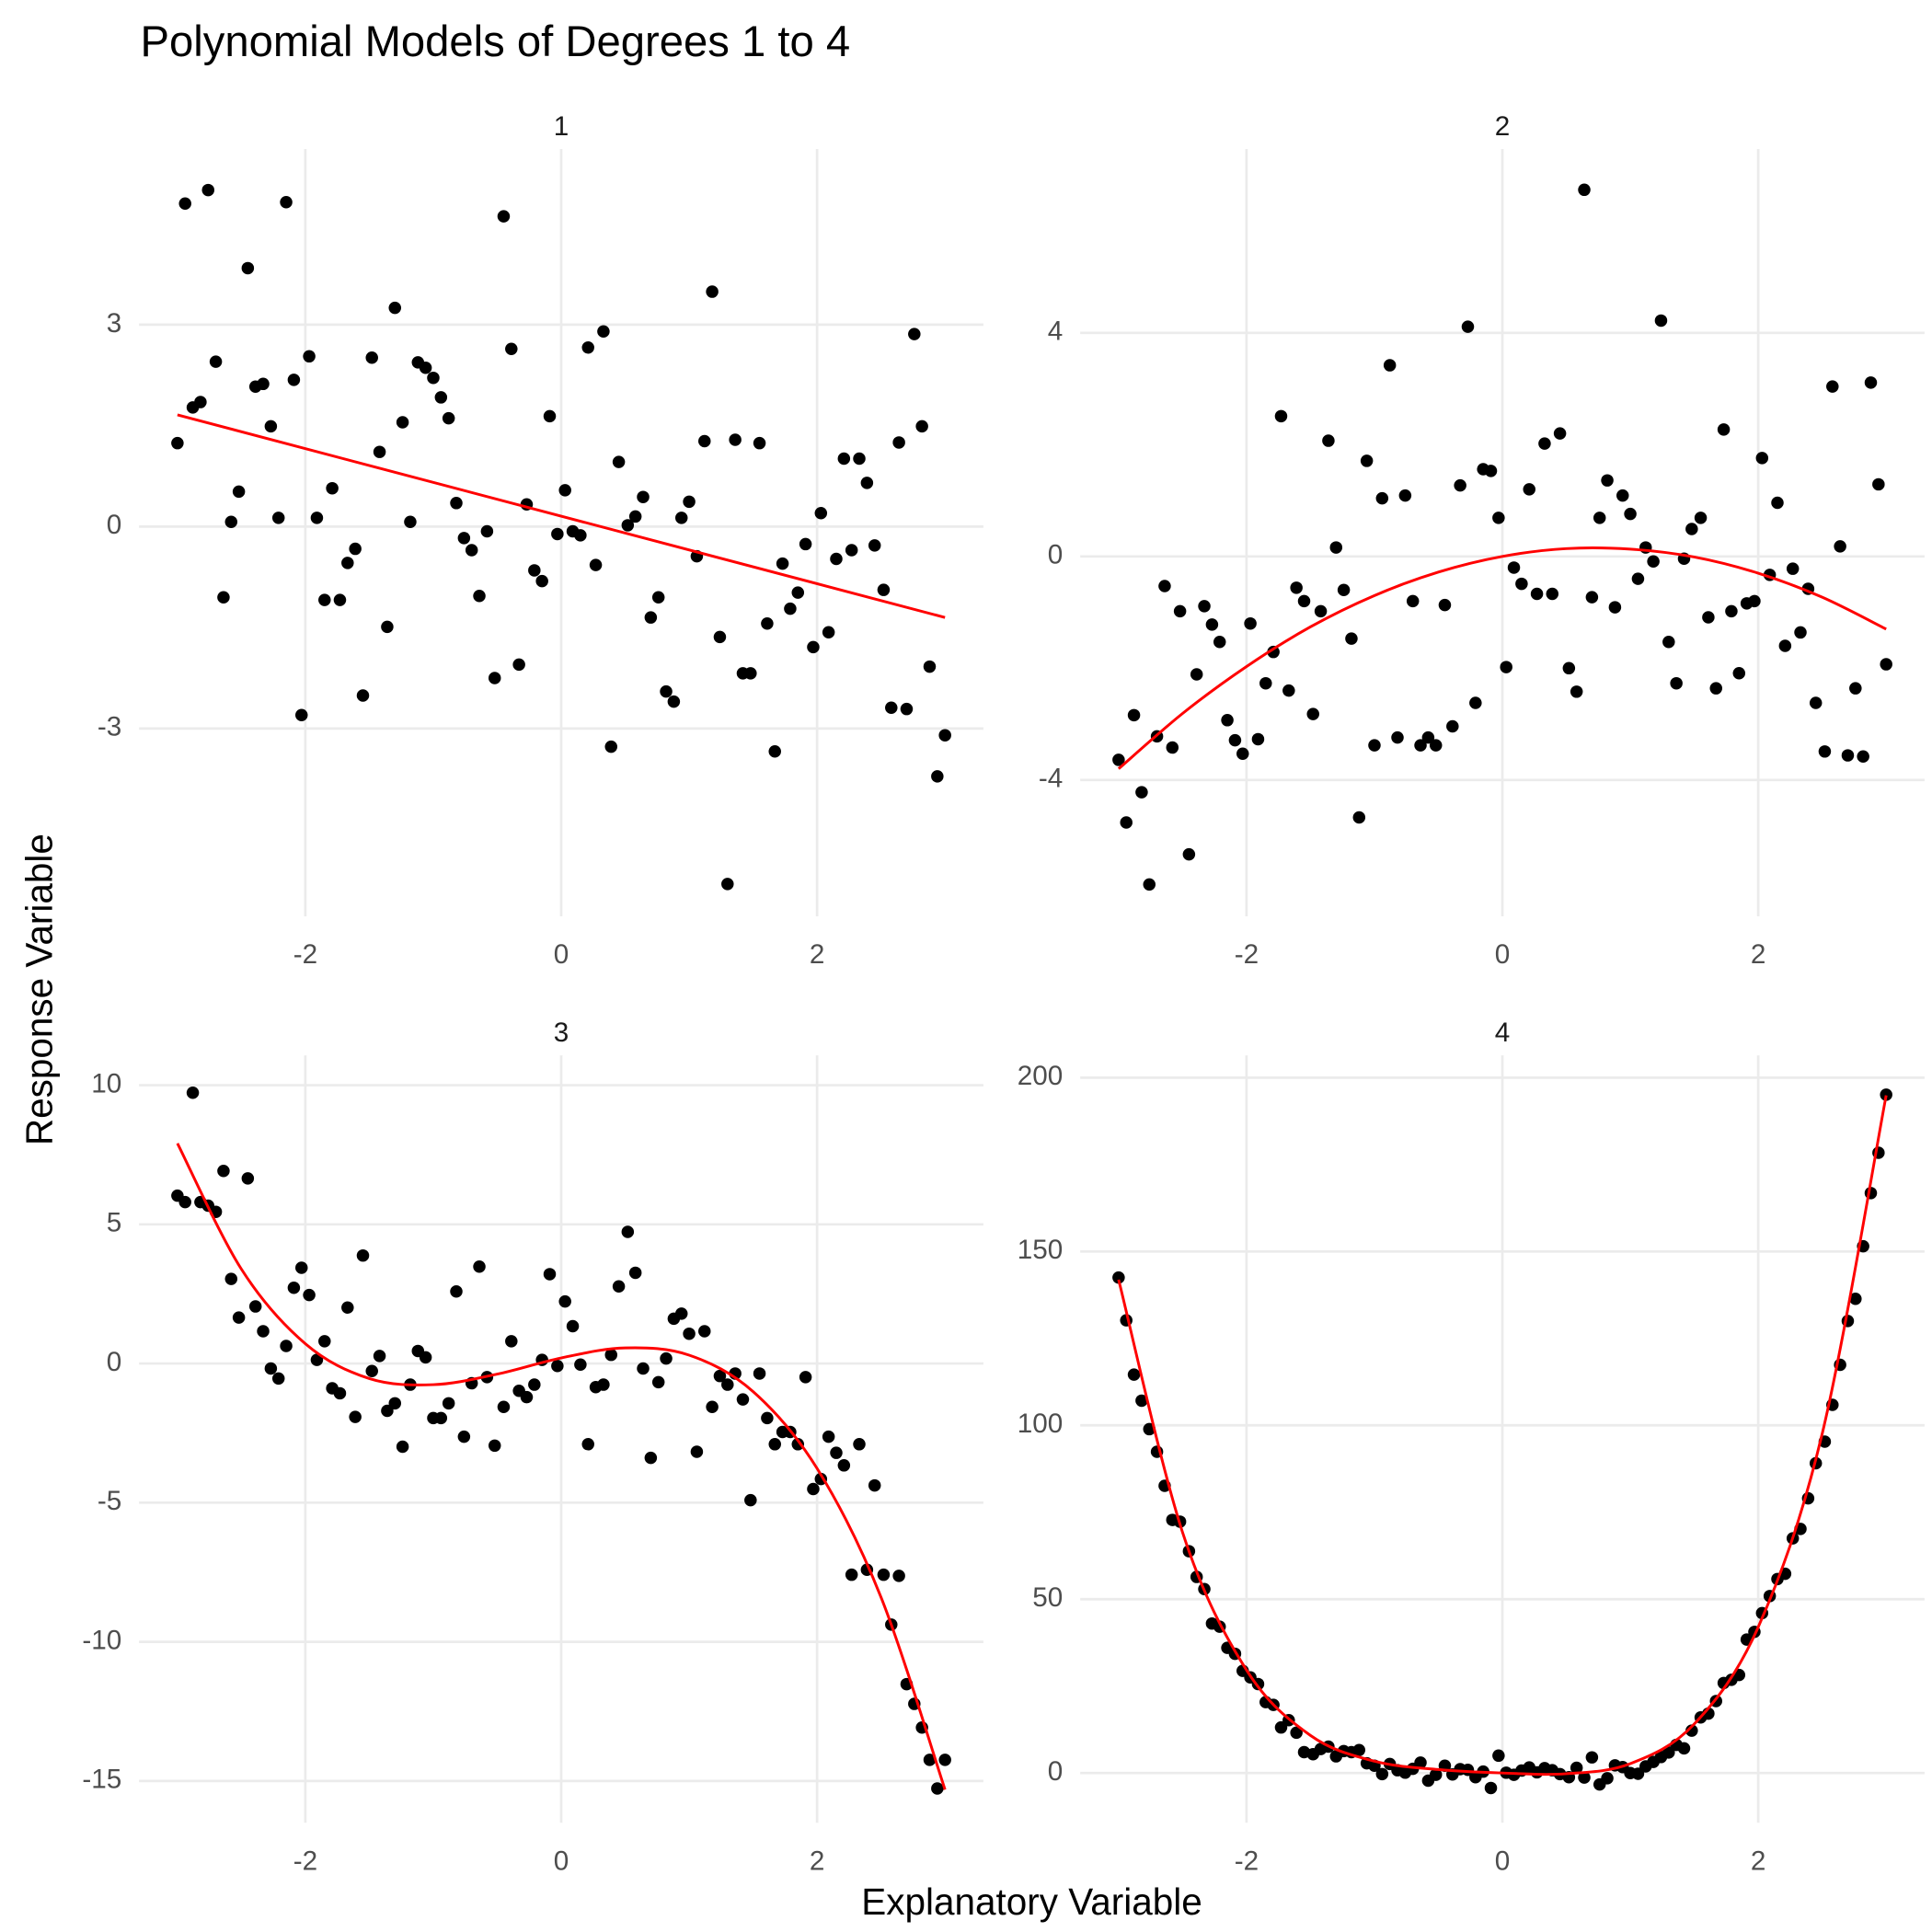 This screenshot has height=1932, width=1932. I want to click on panel-title: 3, so click(561, 1033).